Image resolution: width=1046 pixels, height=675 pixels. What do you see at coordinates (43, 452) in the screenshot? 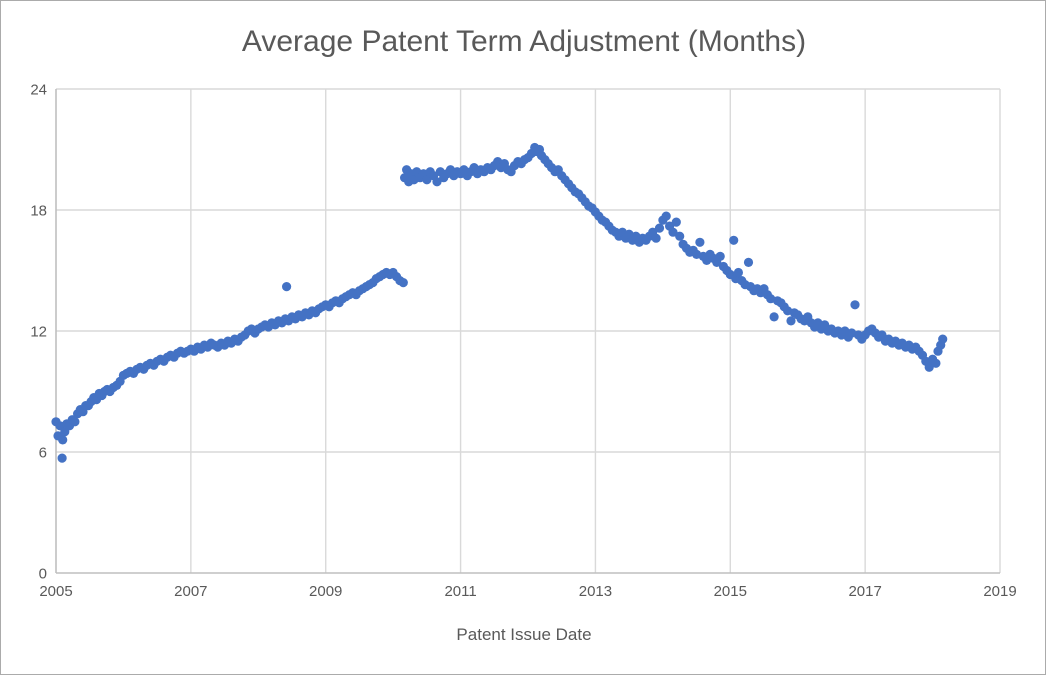
I see `y-tick-label: 6` at bounding box center [43, 452].